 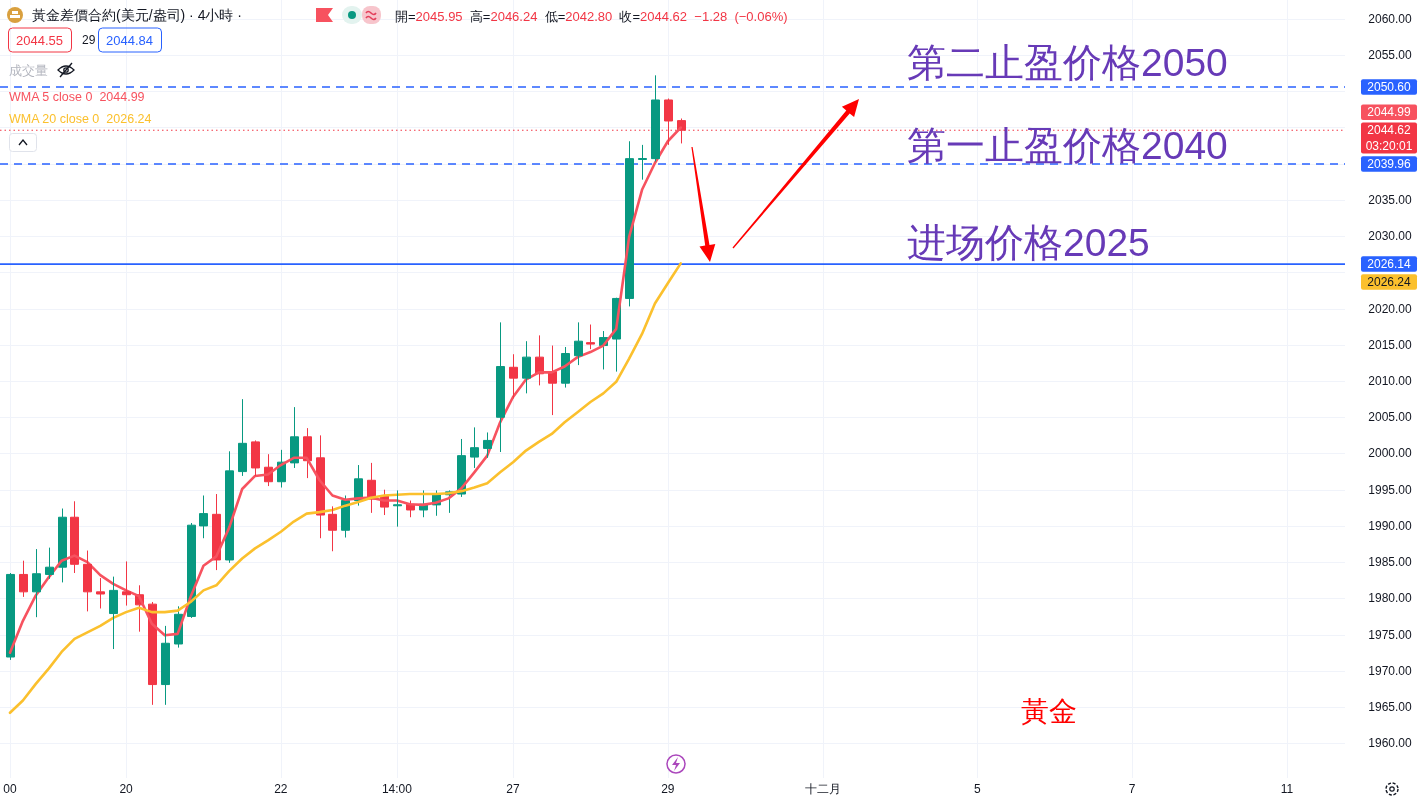 What do you see at coordinates (1390, 670) in the screenshot?
I see `y-tick-label: 1970.00` at bounding box center [1390, 670].